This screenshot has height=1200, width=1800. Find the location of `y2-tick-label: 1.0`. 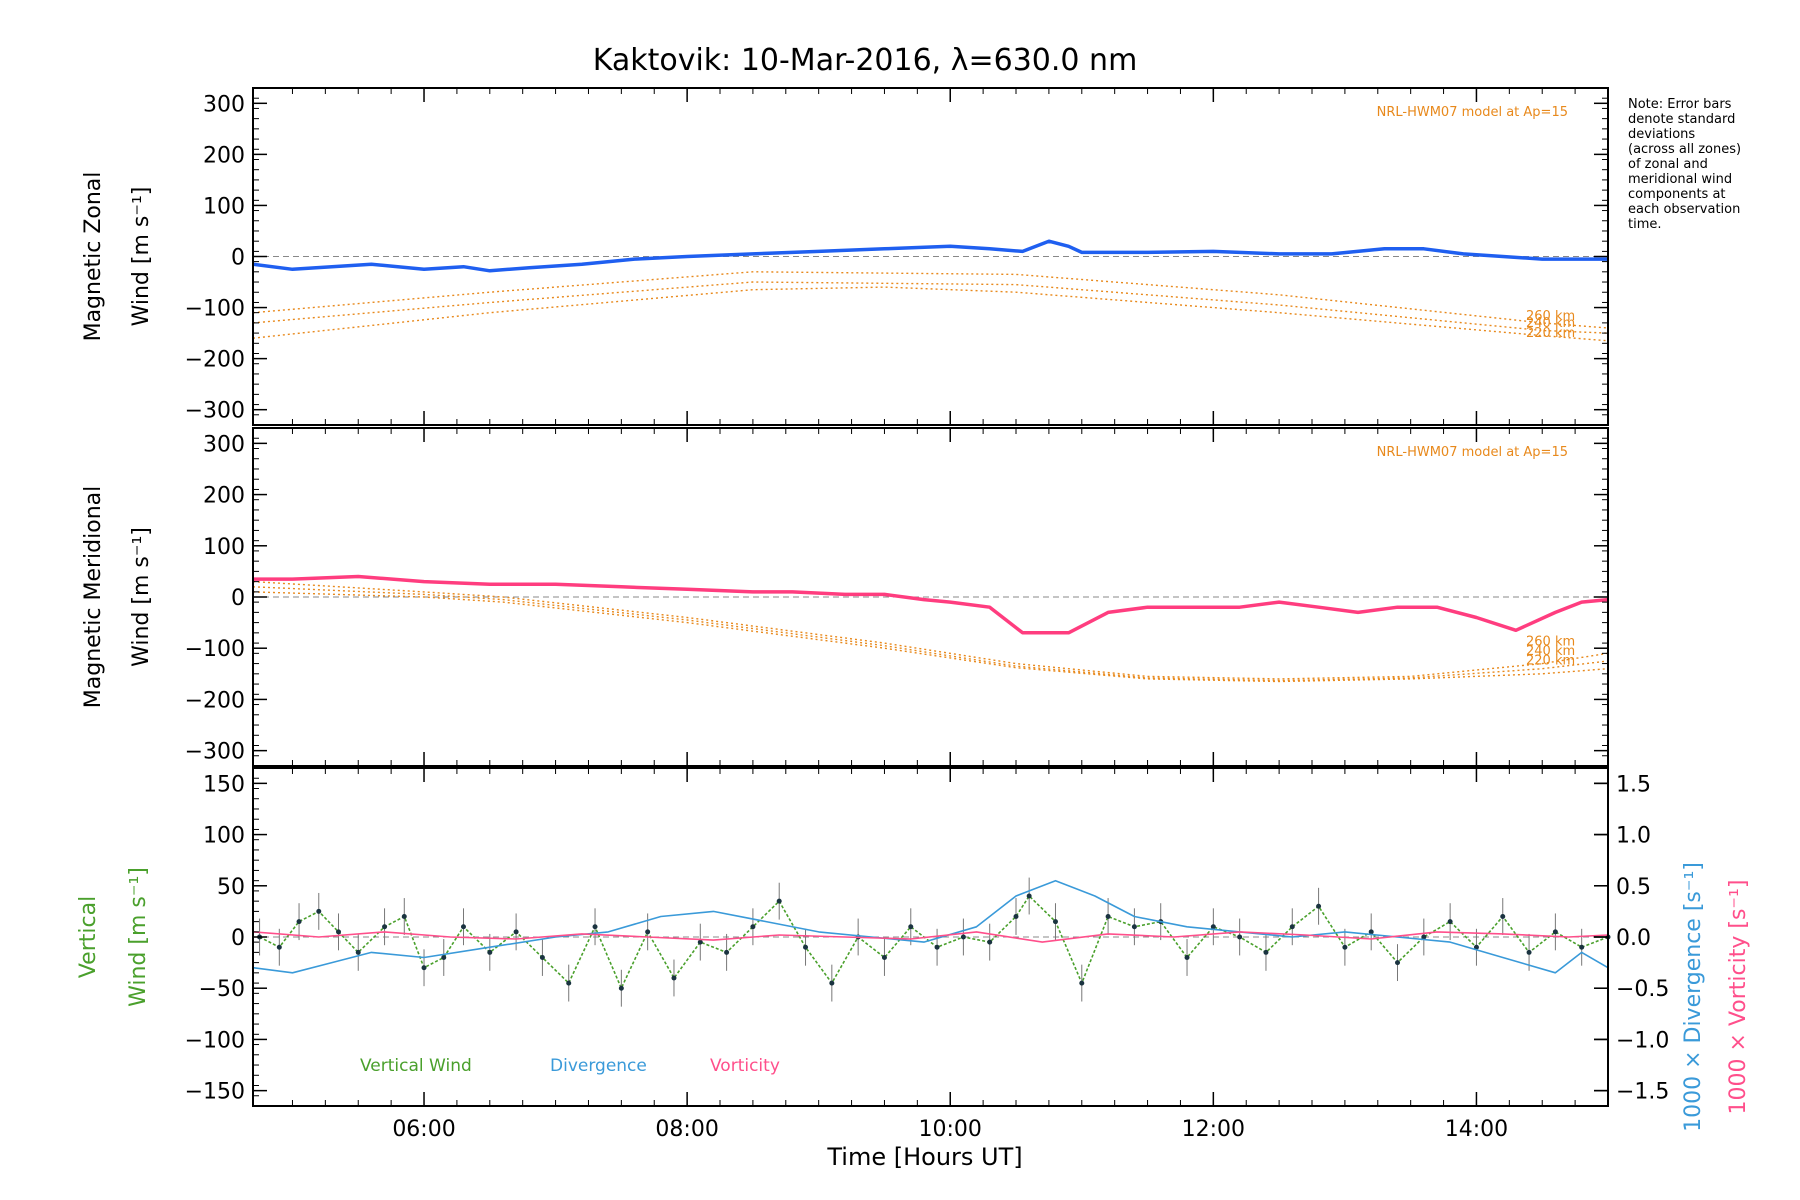

y2-tick-label: 1.0 is located at coordinates (1633, 836).